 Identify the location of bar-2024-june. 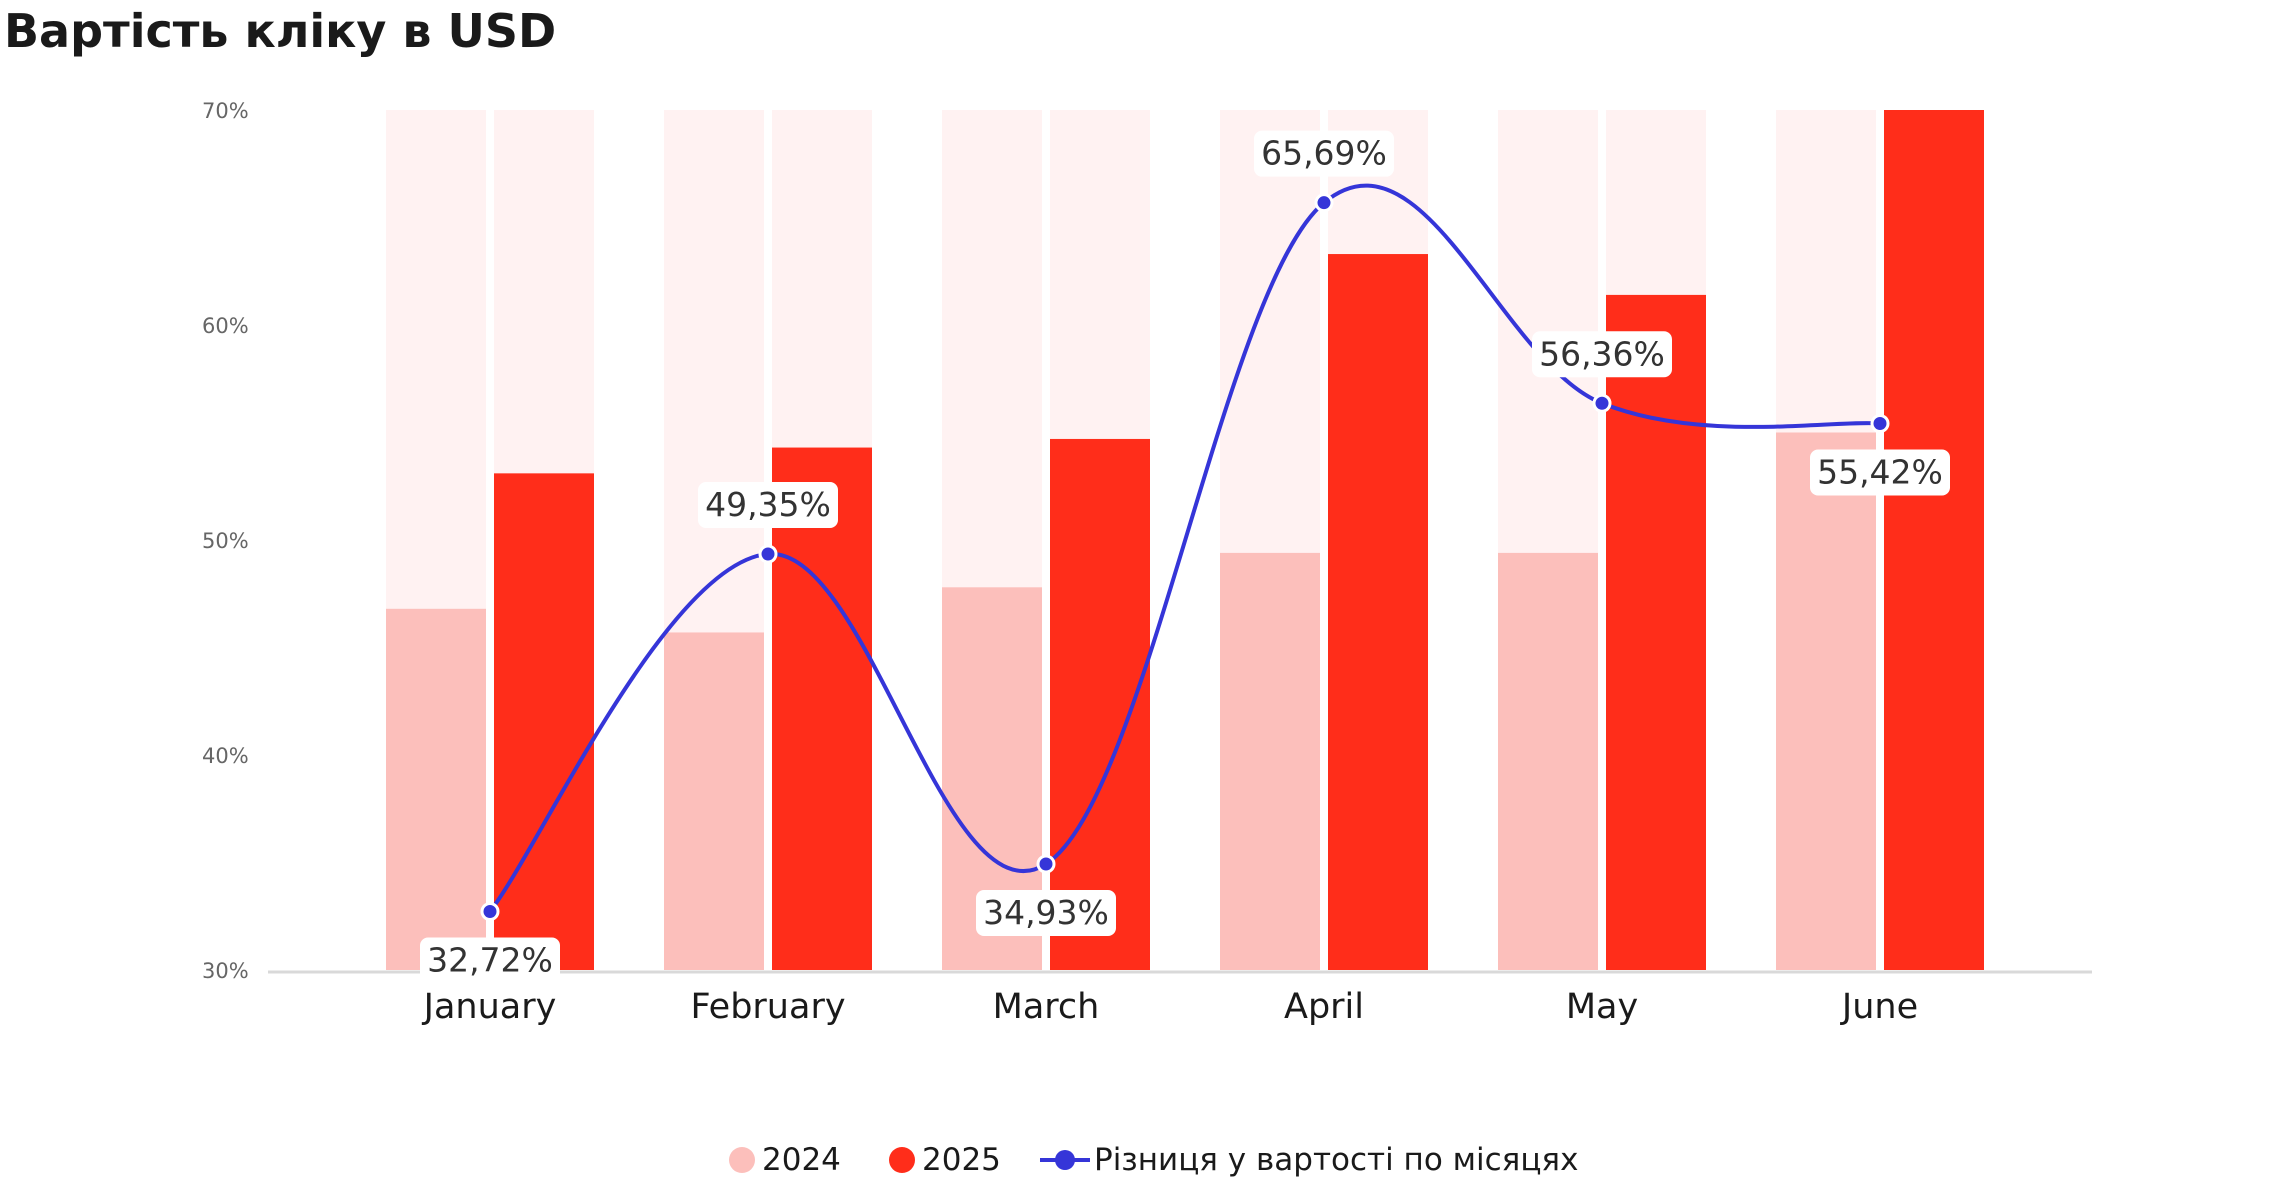
(1826, 701).